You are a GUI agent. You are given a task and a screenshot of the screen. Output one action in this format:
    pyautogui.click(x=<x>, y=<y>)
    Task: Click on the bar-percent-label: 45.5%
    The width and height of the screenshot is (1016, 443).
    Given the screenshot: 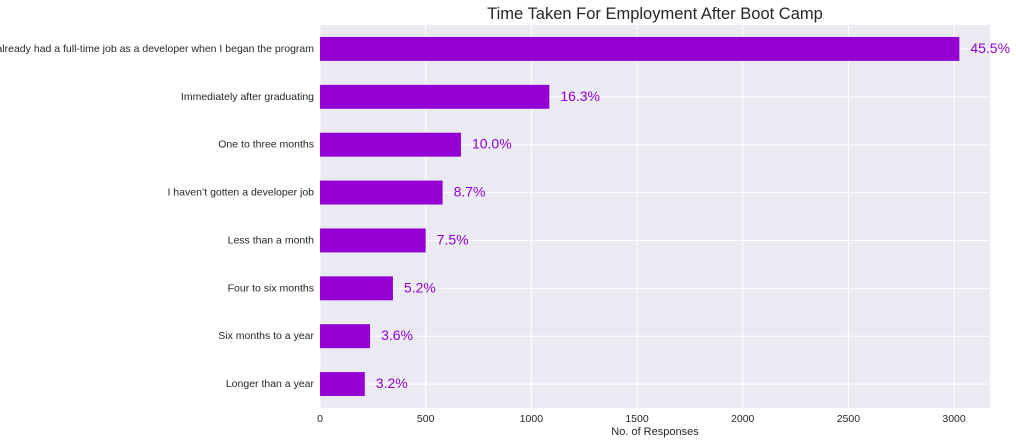 What is the action you would take?
    pyautogui.click(x=990, y=48)
    